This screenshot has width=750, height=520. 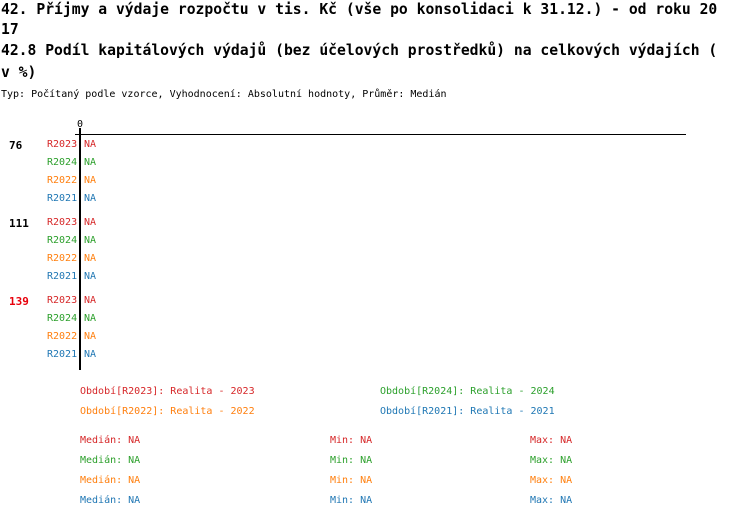 What do you see at coordinates (80, 249) in the screenshot?
I see `y-axis` at bounding box center [80, 249].